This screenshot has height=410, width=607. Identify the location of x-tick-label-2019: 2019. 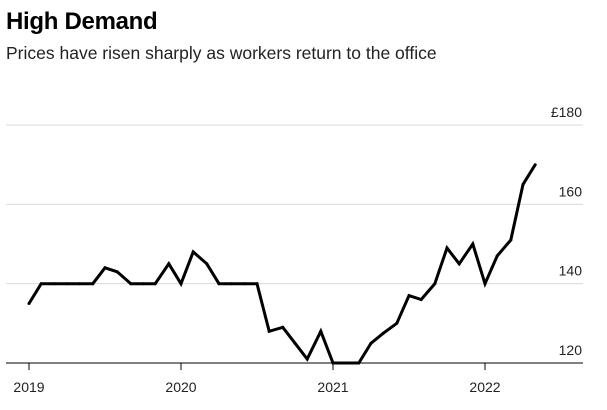
(28, 387).